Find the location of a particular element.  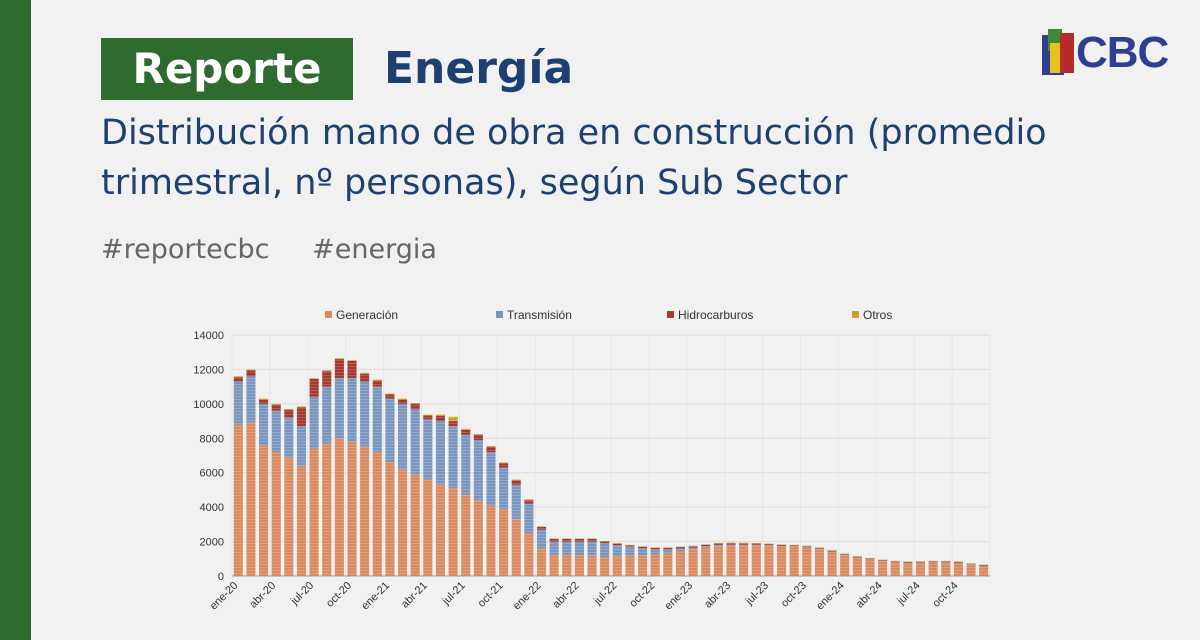

legend-label-generacion: Generación is located at coordinates (367, 315).